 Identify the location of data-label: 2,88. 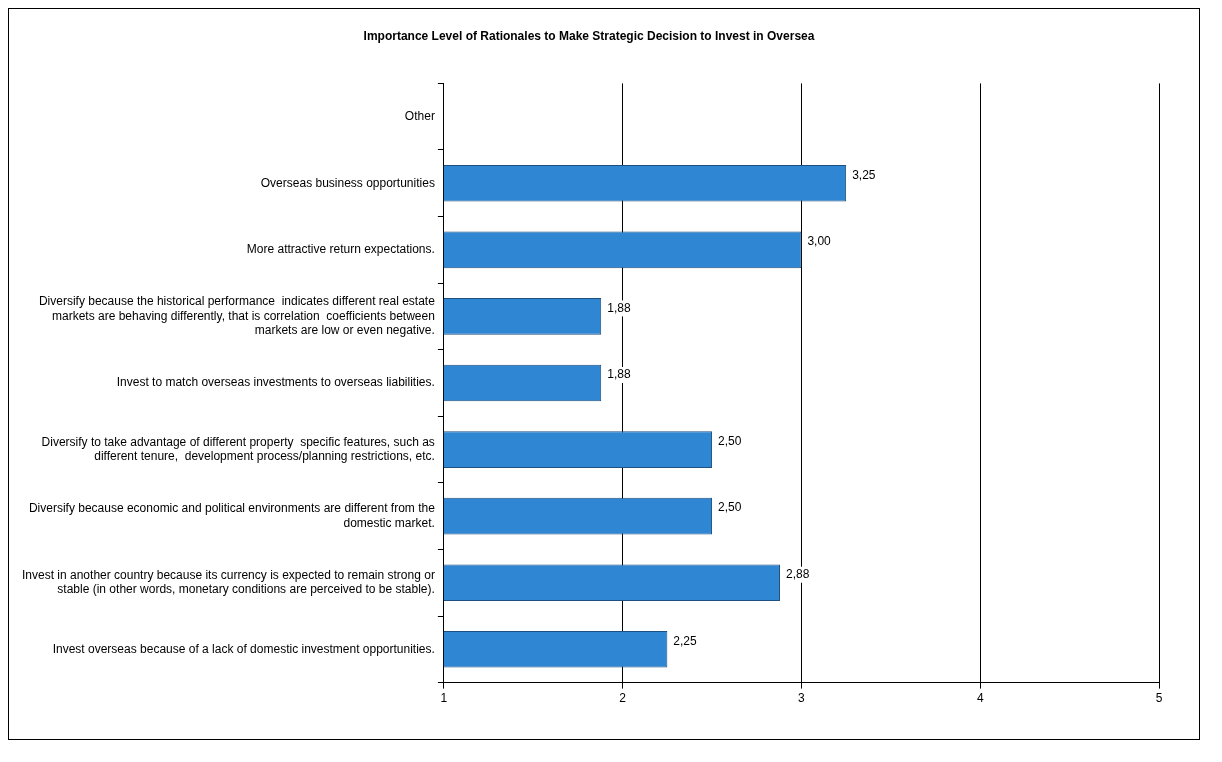
(797, 574).